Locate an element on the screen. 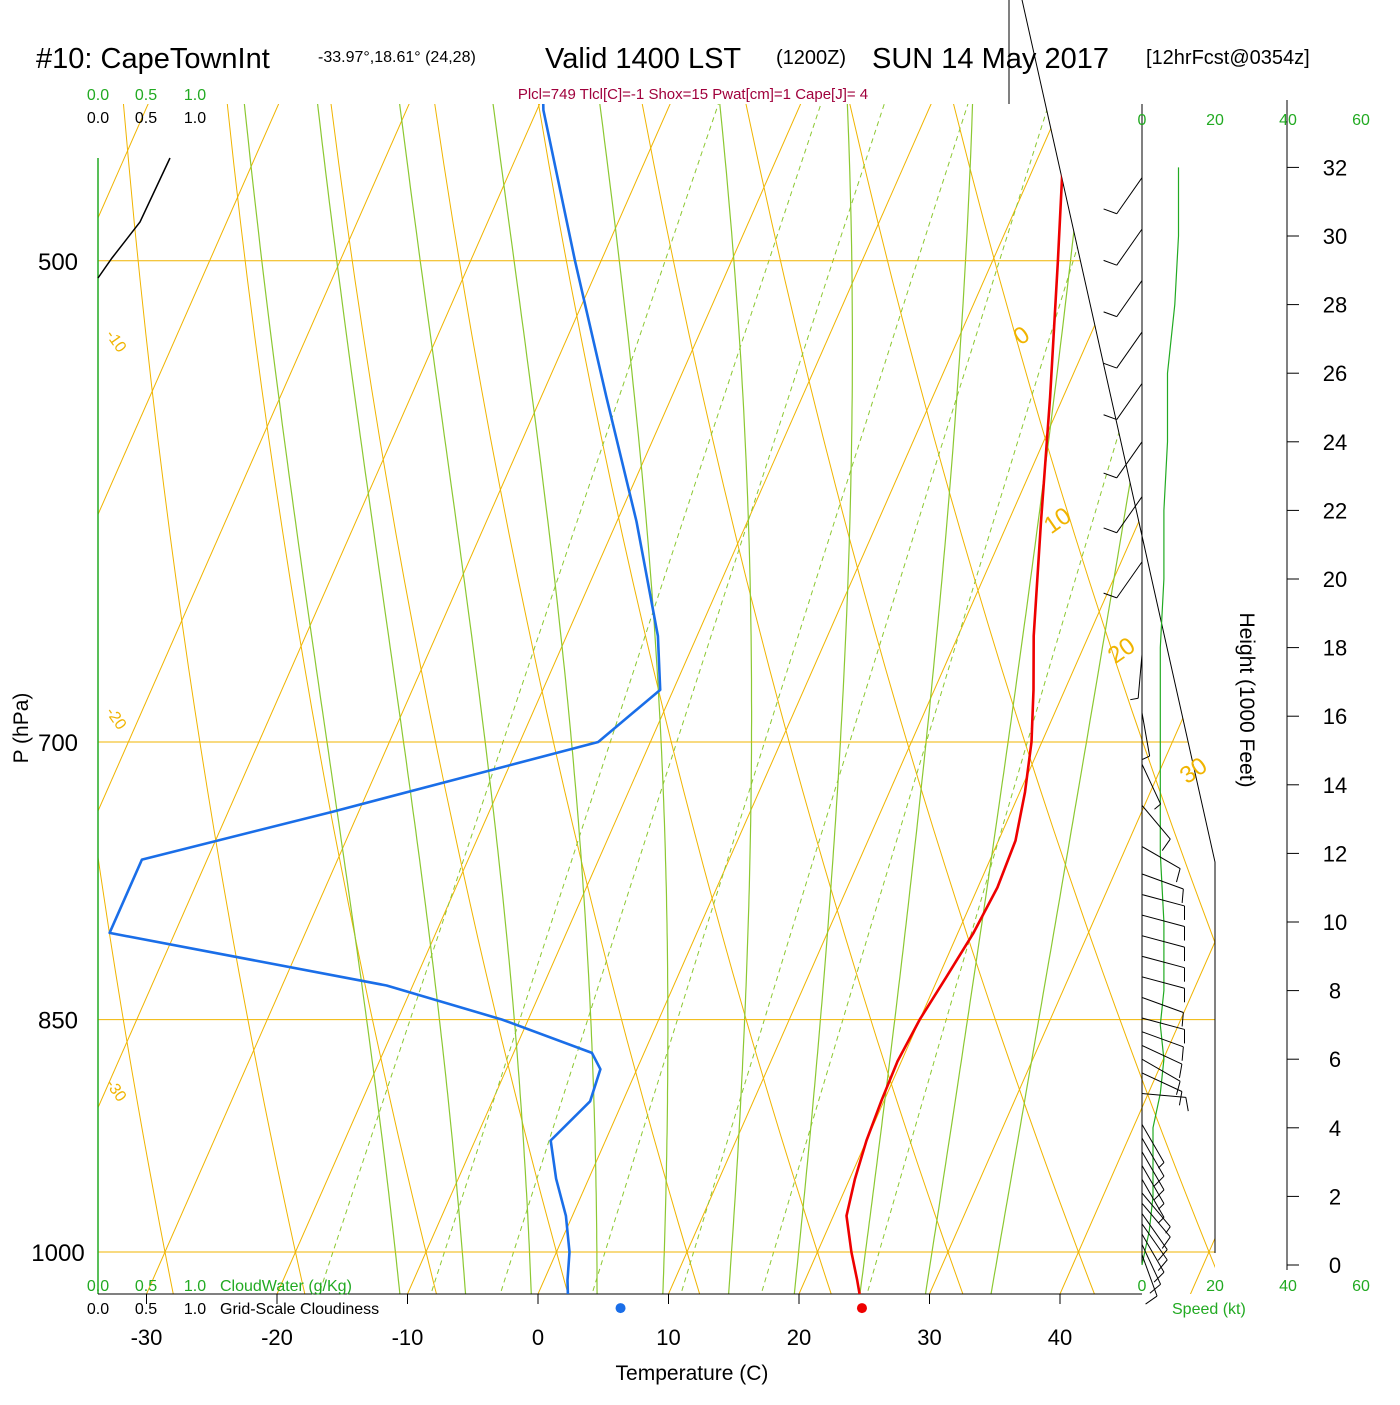  cloudwater-tick-bottom: 1.0 is located at coordinates (195, 1286).